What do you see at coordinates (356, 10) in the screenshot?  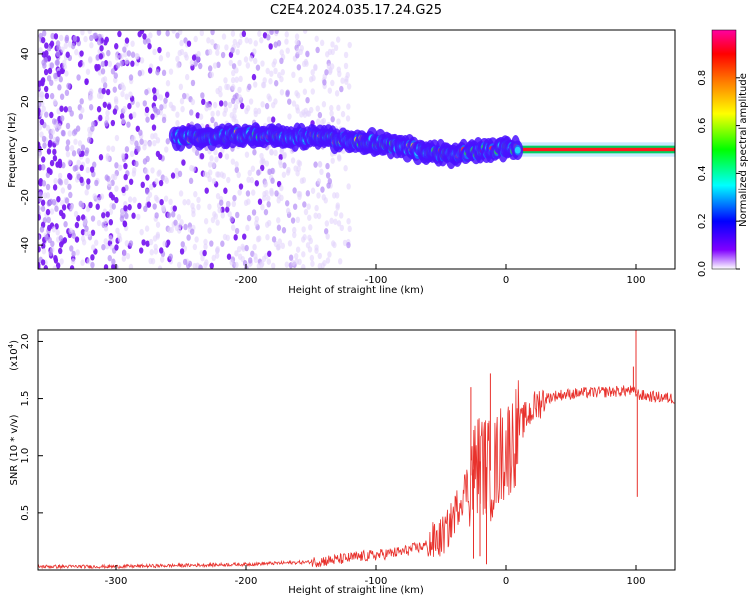 I see `figure-title: C2E4.2024.035.17.24.G25` at bounding box center [356, 10].